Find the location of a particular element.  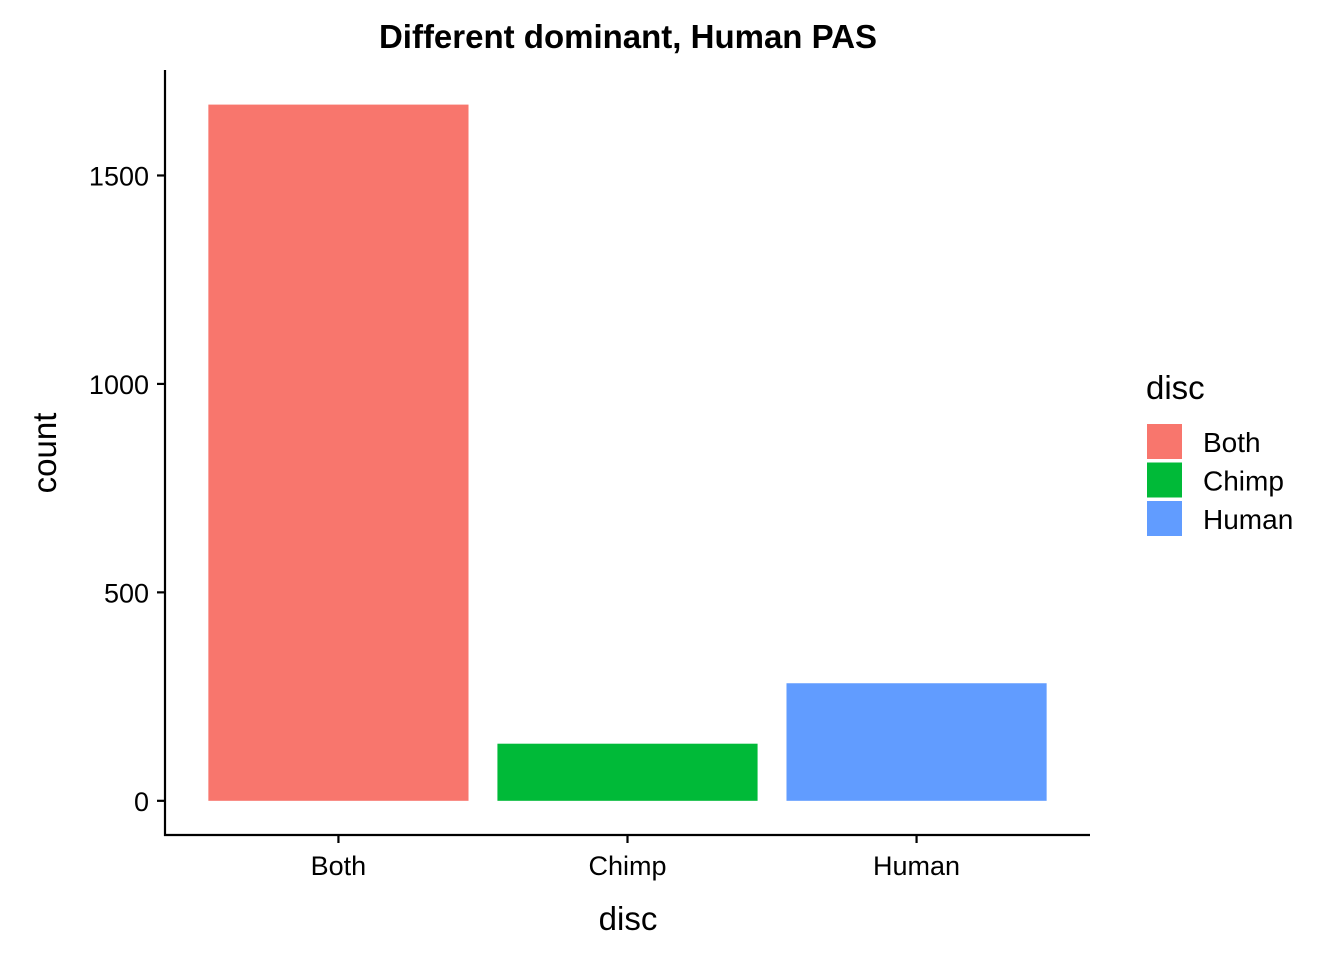

y-tick-label: 1500 is located at coordinates (119, 176).